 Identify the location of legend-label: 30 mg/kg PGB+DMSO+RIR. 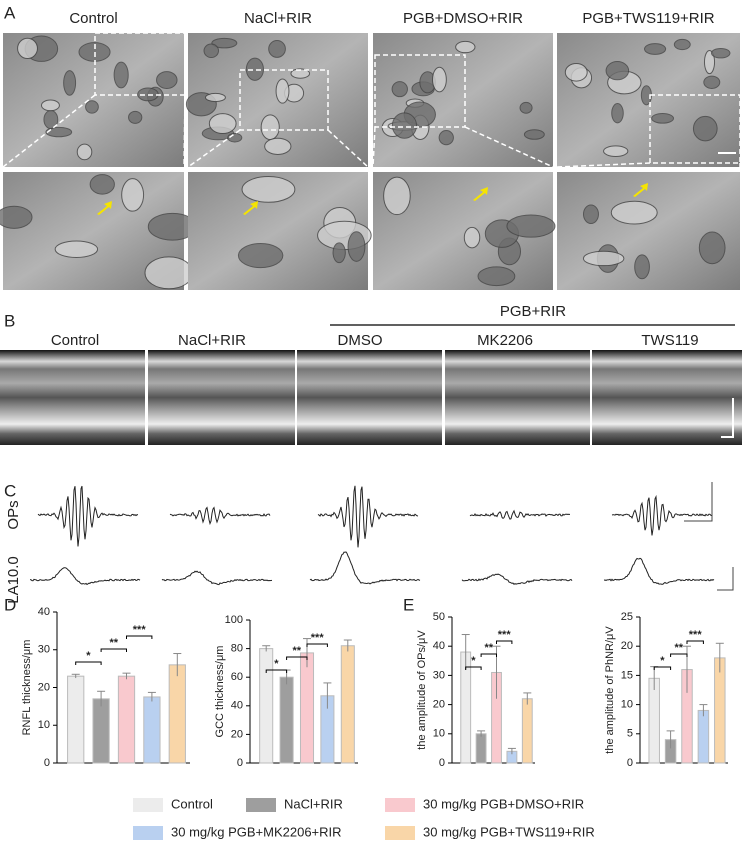
(503, 803).